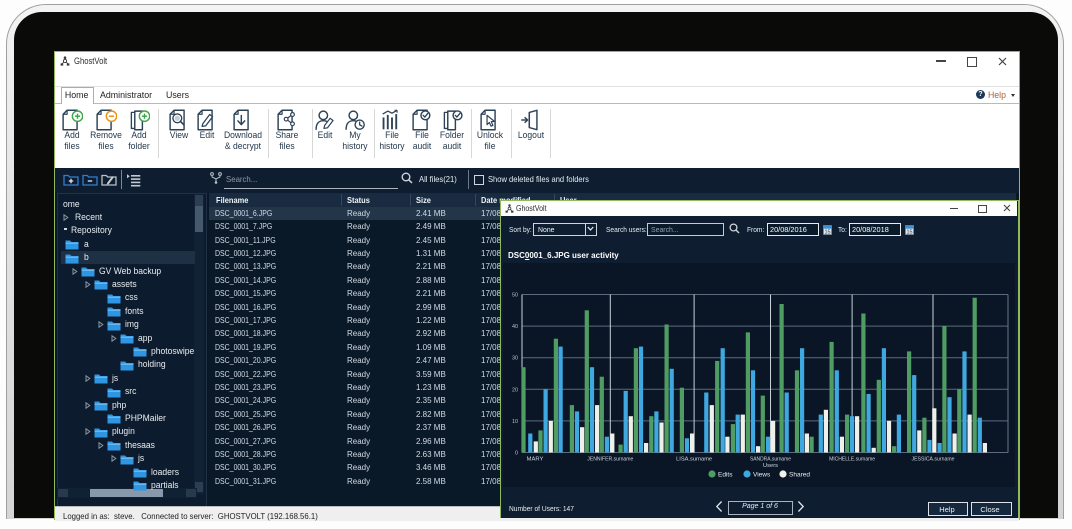 The height and width of the screenshot is (529, 1072). I want to click on svg-text: 50, so click(515, 296).